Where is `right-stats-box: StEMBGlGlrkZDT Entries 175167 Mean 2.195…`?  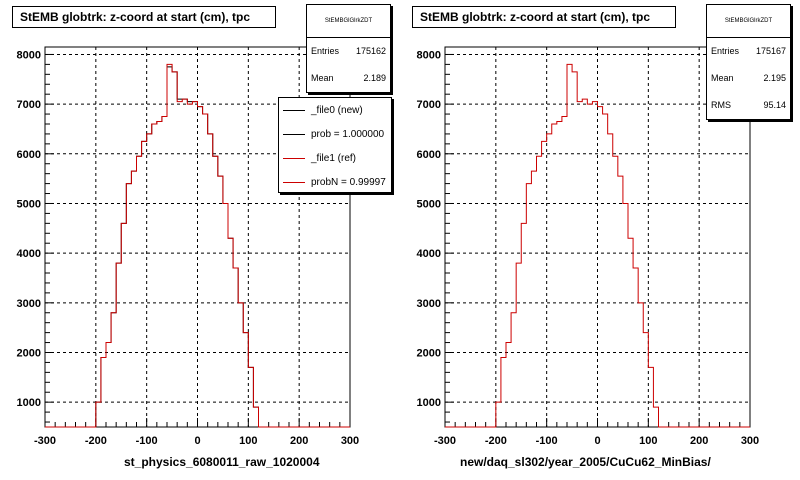
right-stats-box: StEMBGlGlrkZDT Entries 175167 Mean 2.195… is located at coordinates (748, 62).